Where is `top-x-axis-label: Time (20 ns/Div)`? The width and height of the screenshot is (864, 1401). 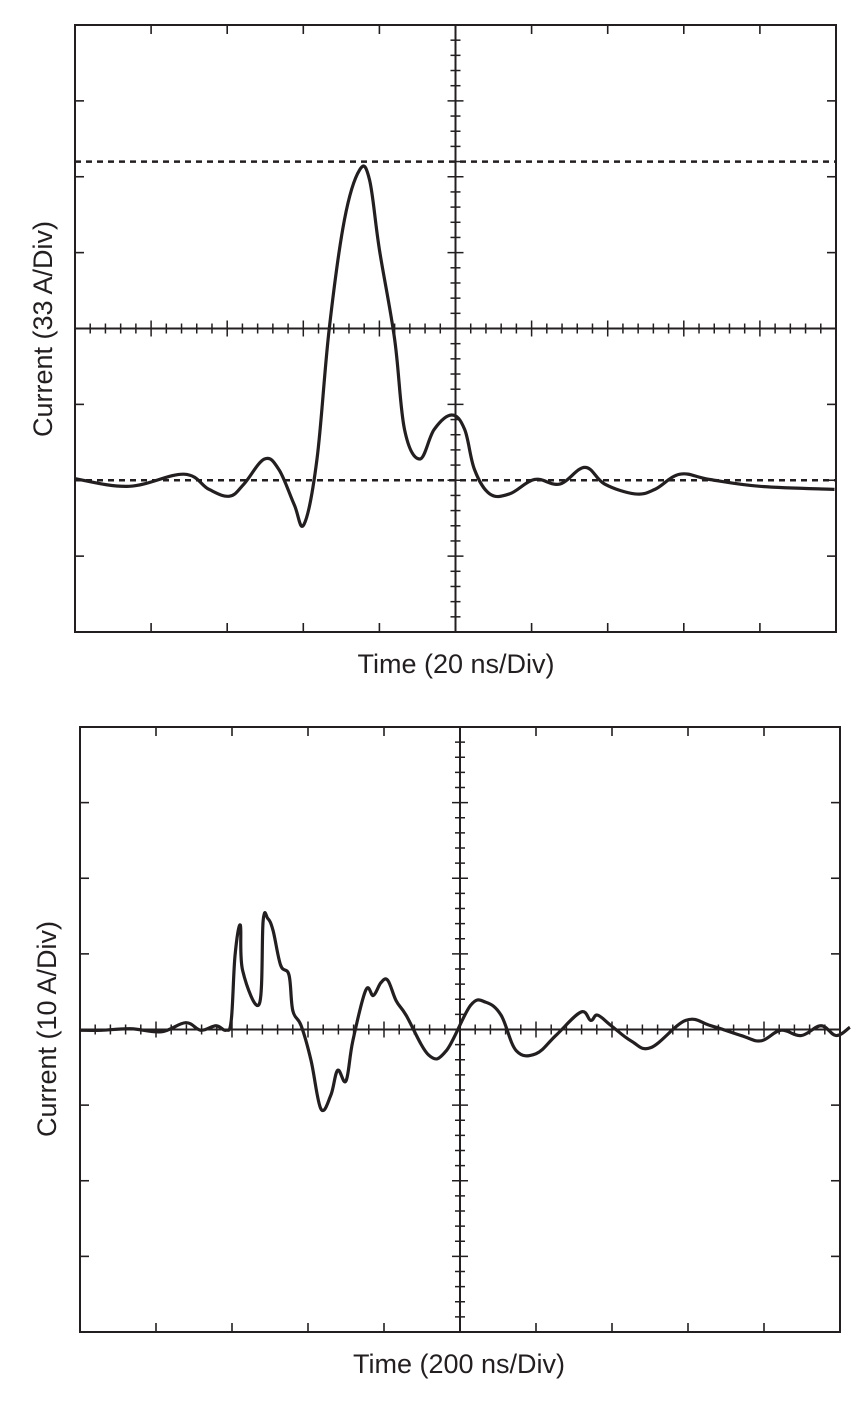 top-x-axis-label: Time (20 ns/Div) is located at coordinates (455, 664).